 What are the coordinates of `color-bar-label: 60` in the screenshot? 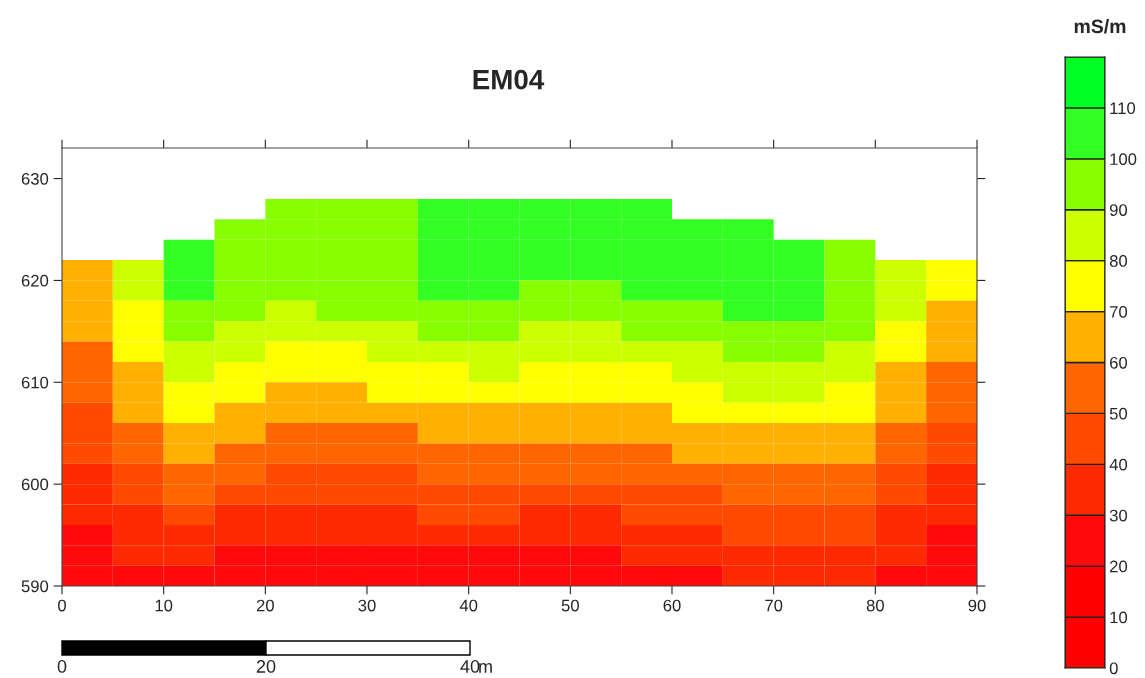 It's located at (1119, 362).